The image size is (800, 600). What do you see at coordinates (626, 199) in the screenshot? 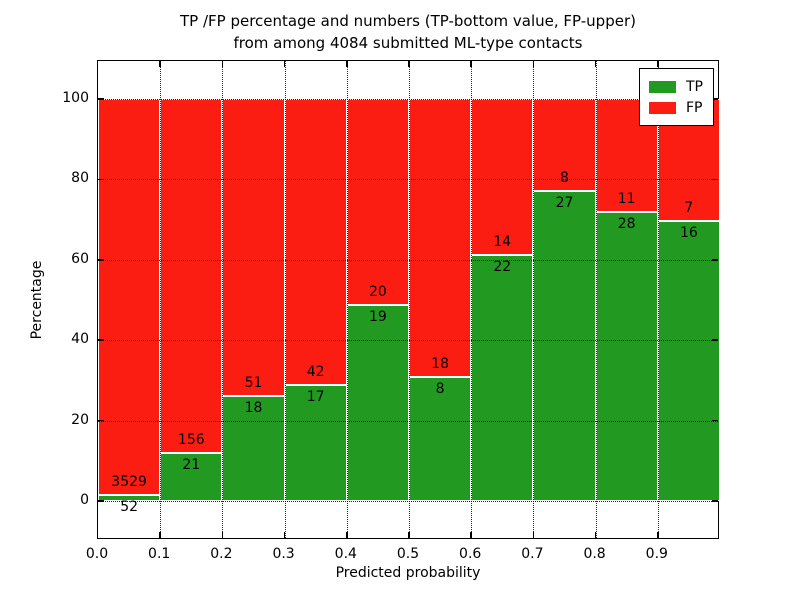
I see `fp-count-label: 11` at bounding box center [626, 199].